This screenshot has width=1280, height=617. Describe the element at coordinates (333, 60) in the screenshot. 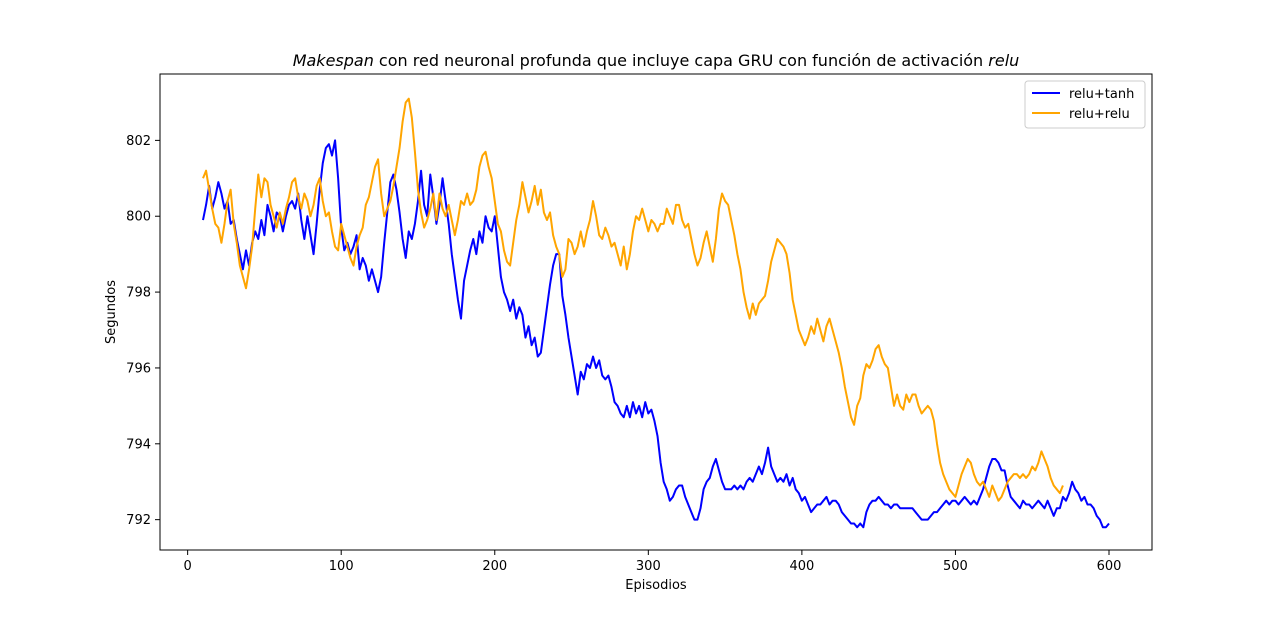

I see `title-italic-makespan: Makespan` at that location.